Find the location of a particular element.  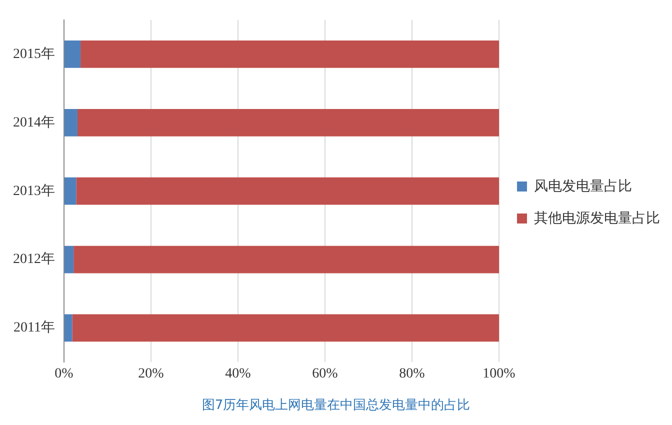

y-tick-label: 2013年 is located at coordinates (34, 190).